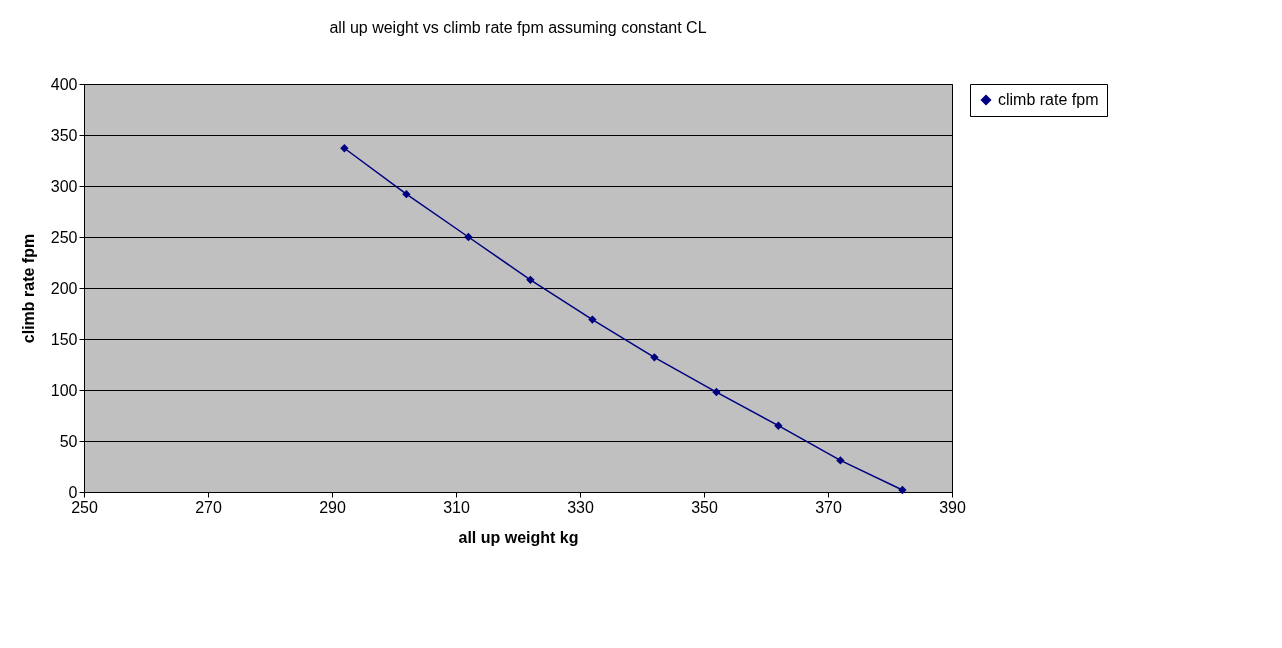 The image size is (1282, 648). What do you see at coordinates (332, 507) in the screenshot?
I see `x-tick-label: 290` at bounding box center [332, 507].